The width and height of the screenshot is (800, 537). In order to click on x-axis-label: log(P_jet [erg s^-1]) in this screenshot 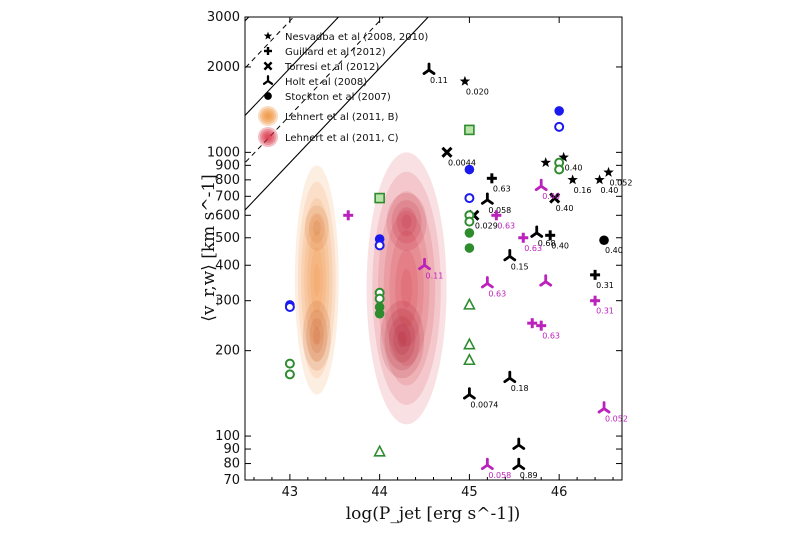, I will do `click(433, 514)`.